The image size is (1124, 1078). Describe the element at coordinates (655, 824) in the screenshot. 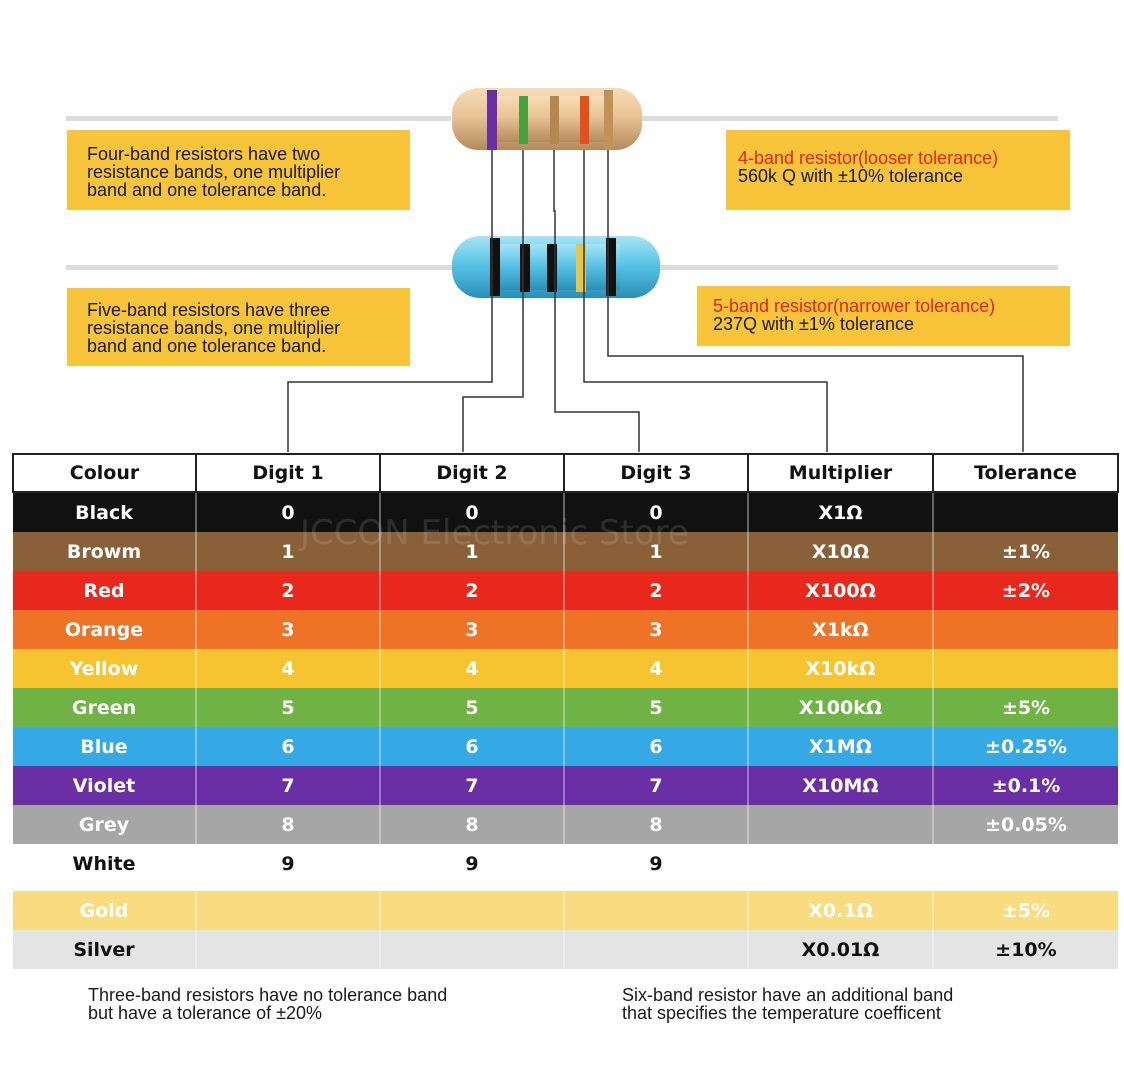

I see `cell-digit-3: 8` at that location.